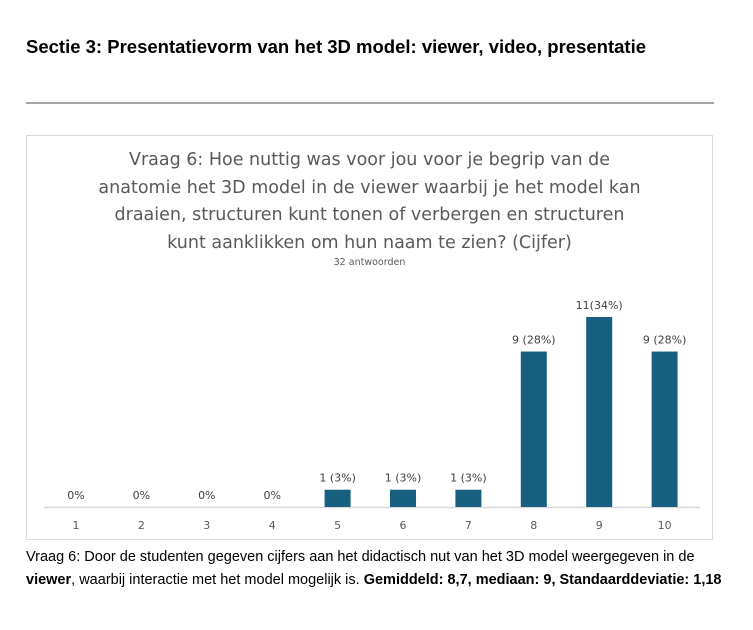 The height and width of the screenshot is (630, 753). What do you see at coordinates (665, 525) in the screenshot?
I see `x-tick-label: 10` at bounding box center [665, 525].